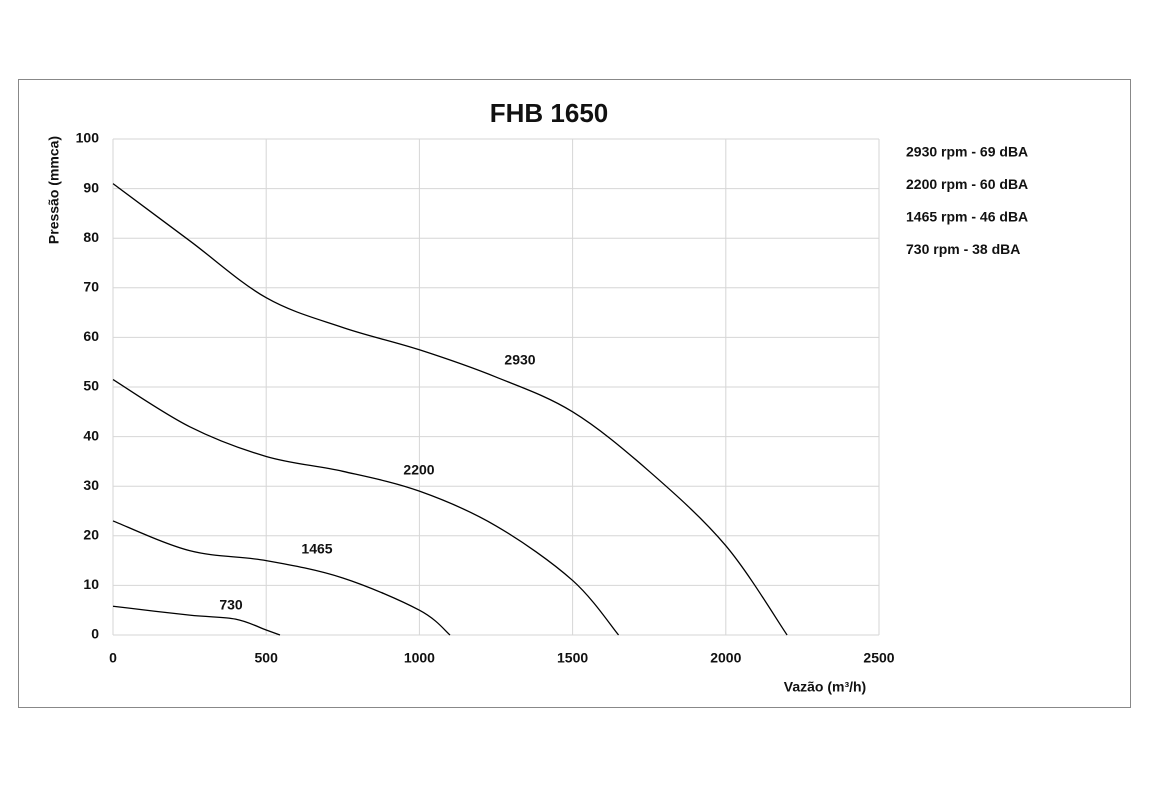 Image resolution: width=1150 pixels, height=789 pixels. What do you see at coordinates (91, 435) in the screenshot?
I see `y-tick-label: 40` at bounding box center [91, 435].